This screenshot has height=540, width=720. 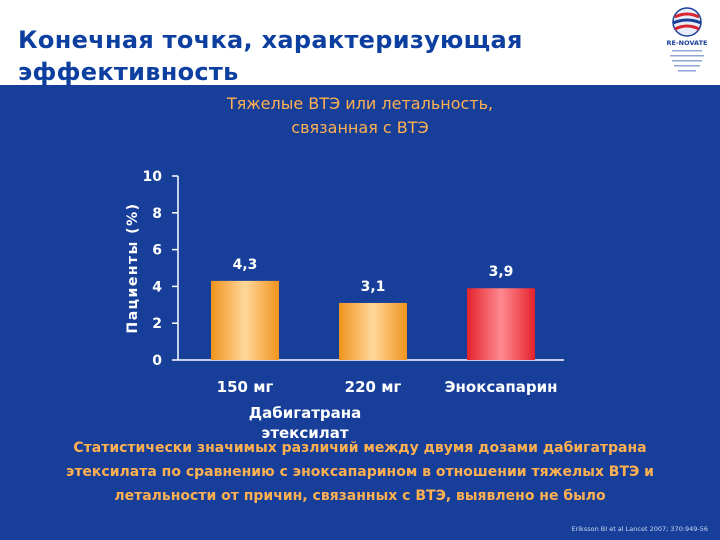 What do you see at coordinates (501, 387) in the screenshot?
I see `x-tick-label: Эноксапарин` at bounding box center [501, 387].